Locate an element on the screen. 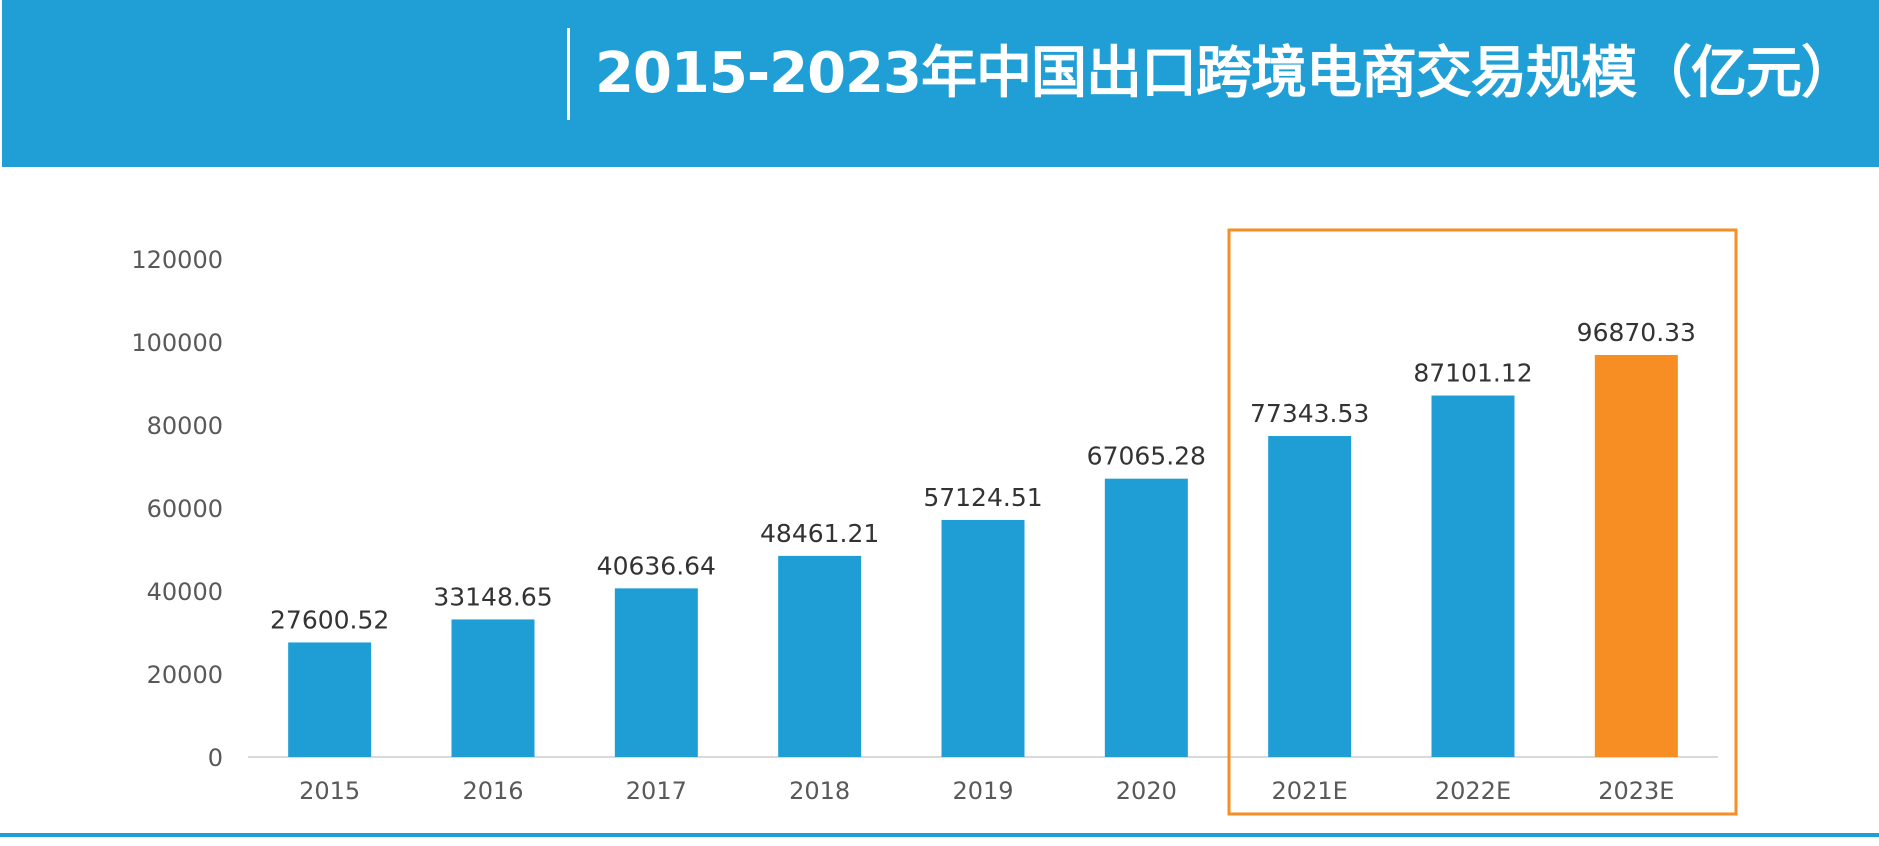  data-label-2019: 57124.51 is located at coordinates (982, 497).